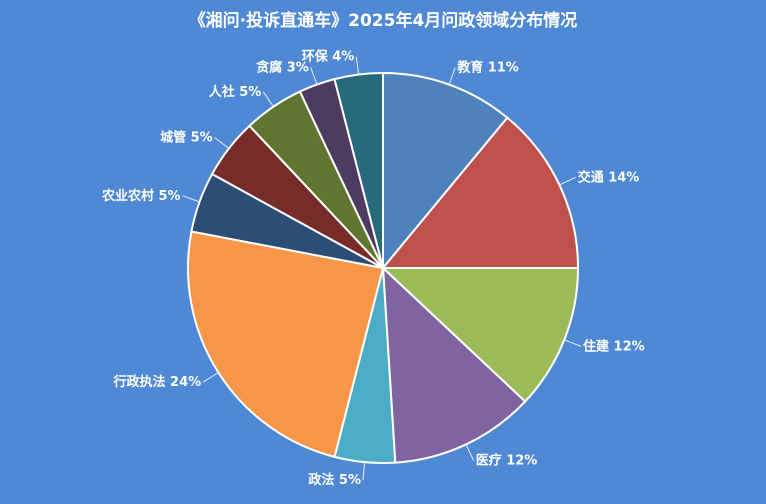  I want to click on slice-label-住建: 住建 12%, so click(614, 346).